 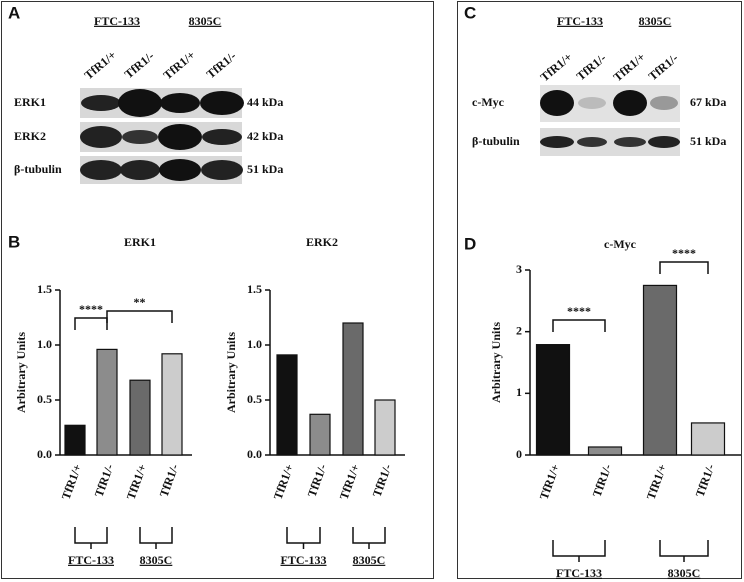 I want to click on chart-title: ERK1, so click(x=140, y=242).